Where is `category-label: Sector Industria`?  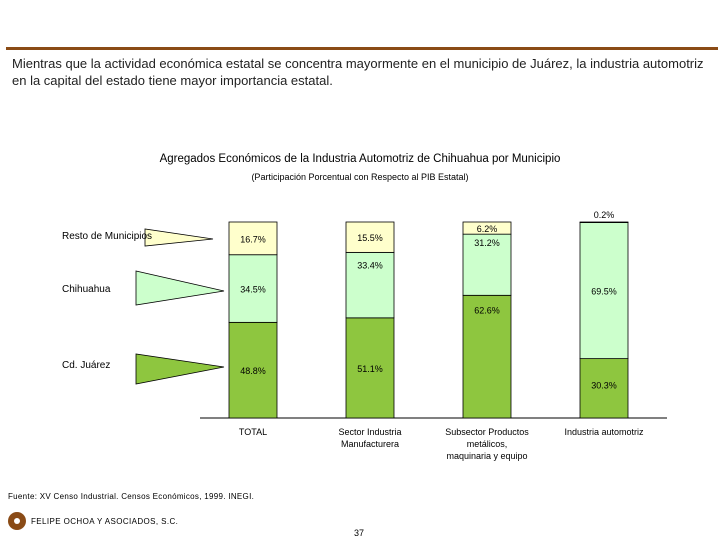 category-label: Sector Industria is located at coordinates (369, 432).